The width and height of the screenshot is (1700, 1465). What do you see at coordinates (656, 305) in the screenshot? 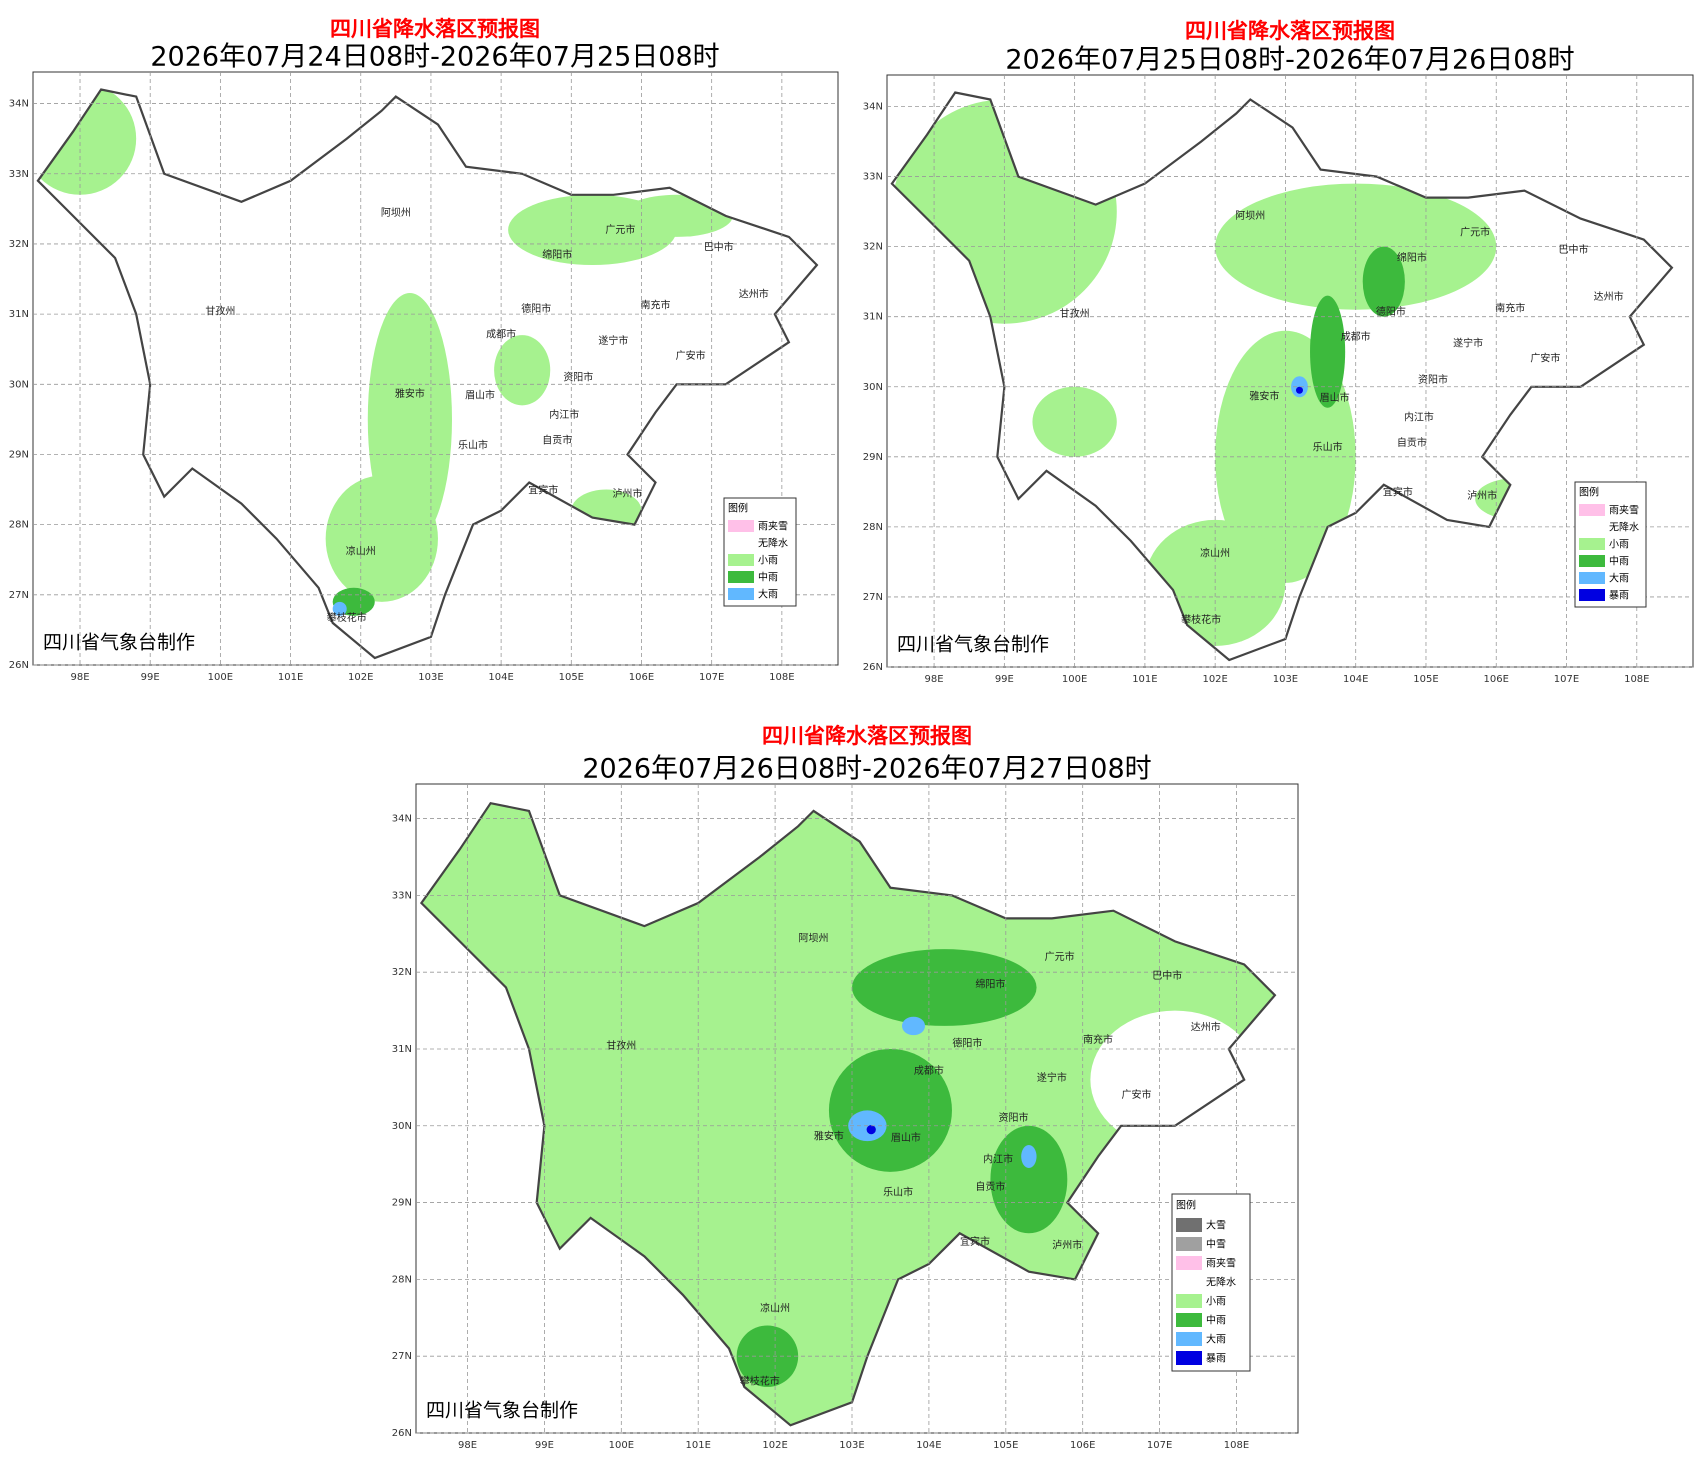
I see `city-label: 南充市` at bounding box center [656, 305].